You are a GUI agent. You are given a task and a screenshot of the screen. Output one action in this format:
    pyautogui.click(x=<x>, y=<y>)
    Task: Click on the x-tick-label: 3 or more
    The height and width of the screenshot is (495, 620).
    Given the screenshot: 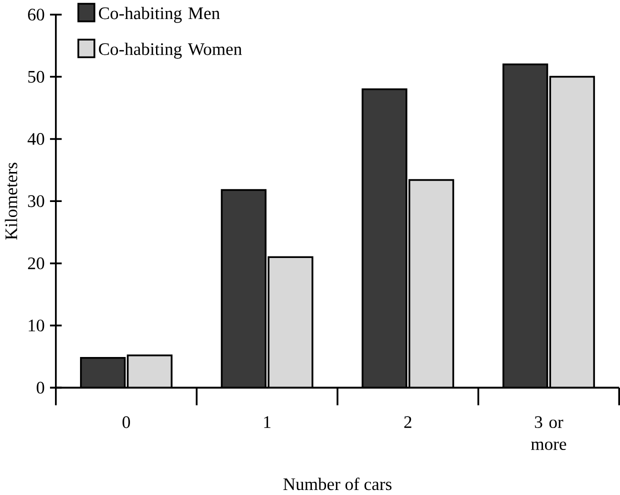 What is the action you would take?
    pyautogui.click(x=548, y=433)
    